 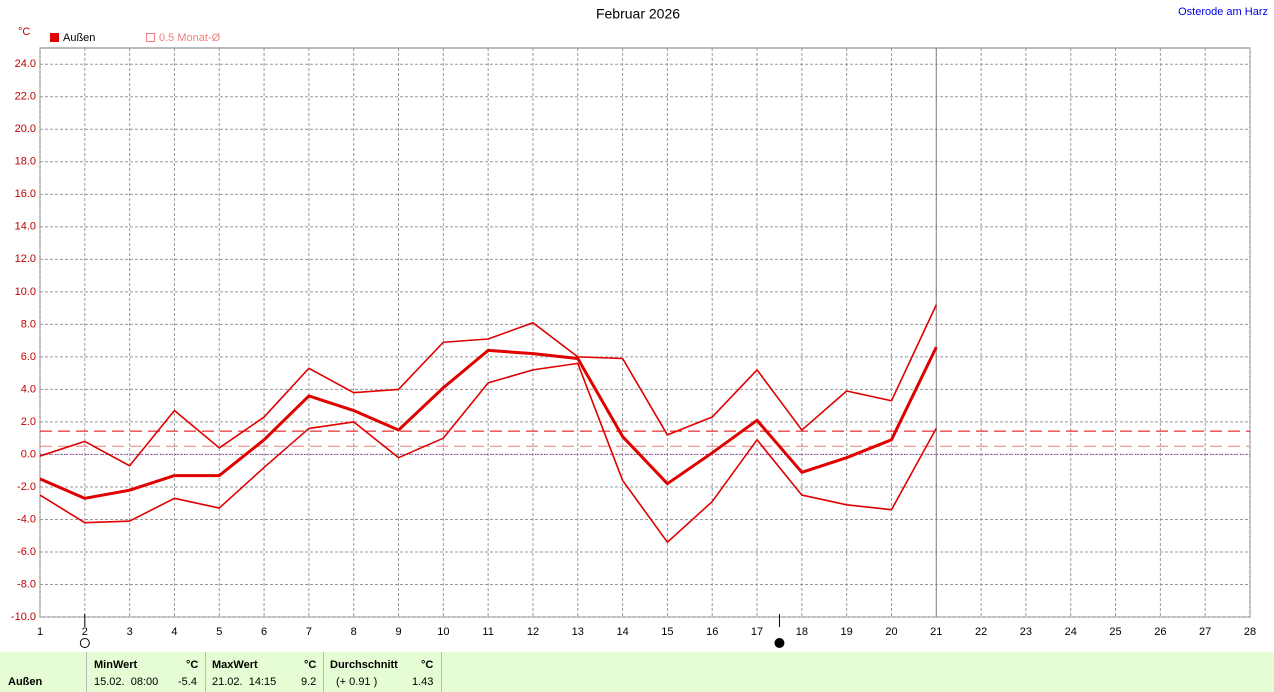 What do you see at coordinates (1115, 632) in the screenshot?
I see `x-tick-label: 25` at bounding box center [1115, 632].